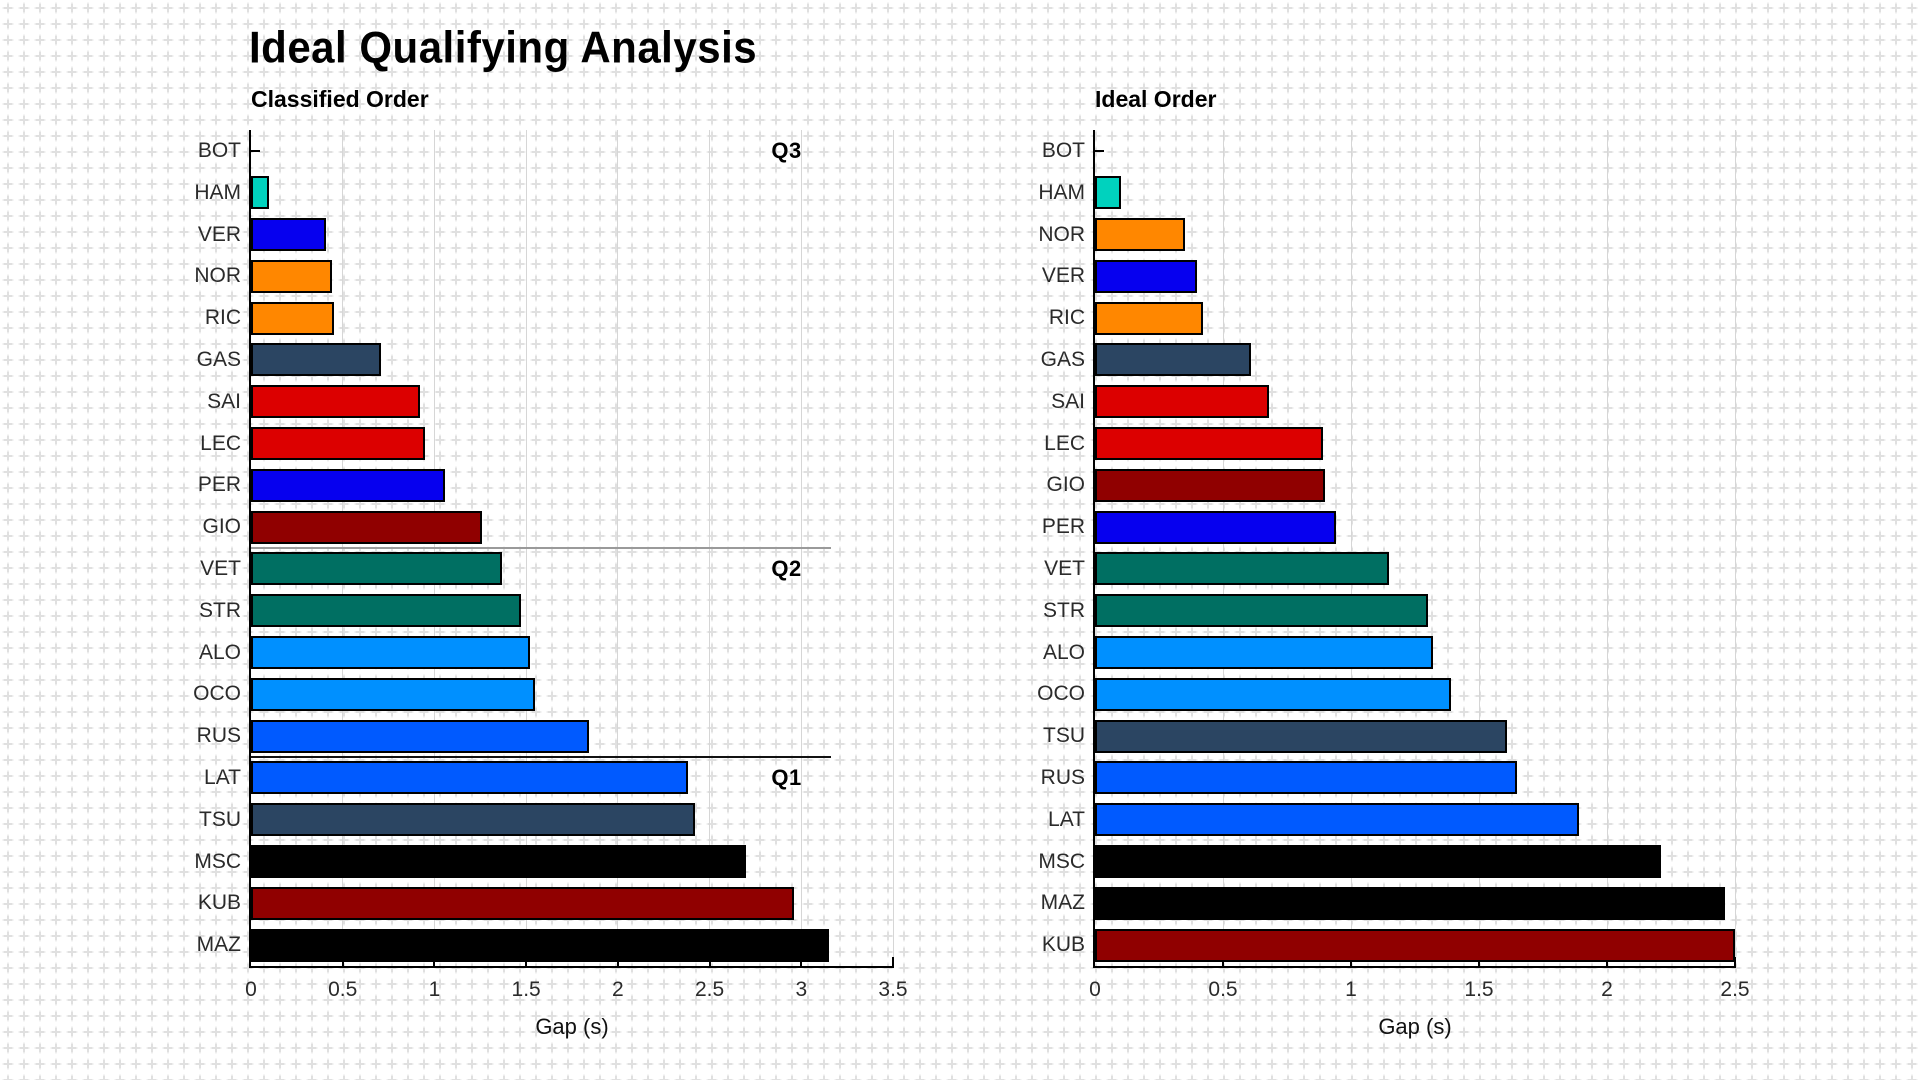 Image resolution: width=1920 pixels, height=1080 pixels. Describe the element at coordinates (893, 989) in the screenshot. I see `x-tick-label: 3.5` at that location.